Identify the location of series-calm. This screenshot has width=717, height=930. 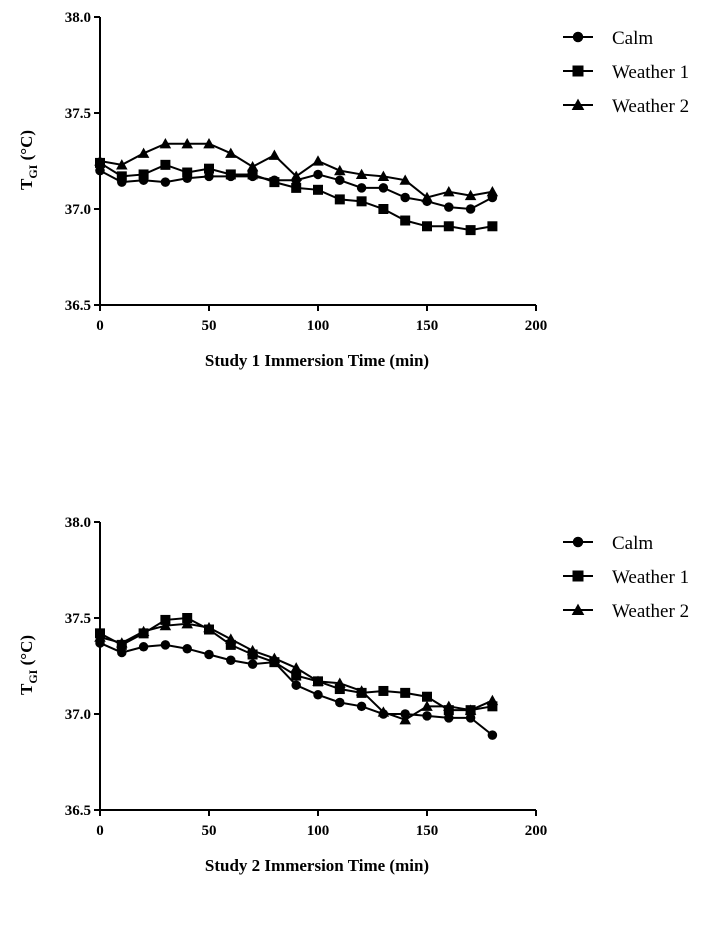
(296, 689).